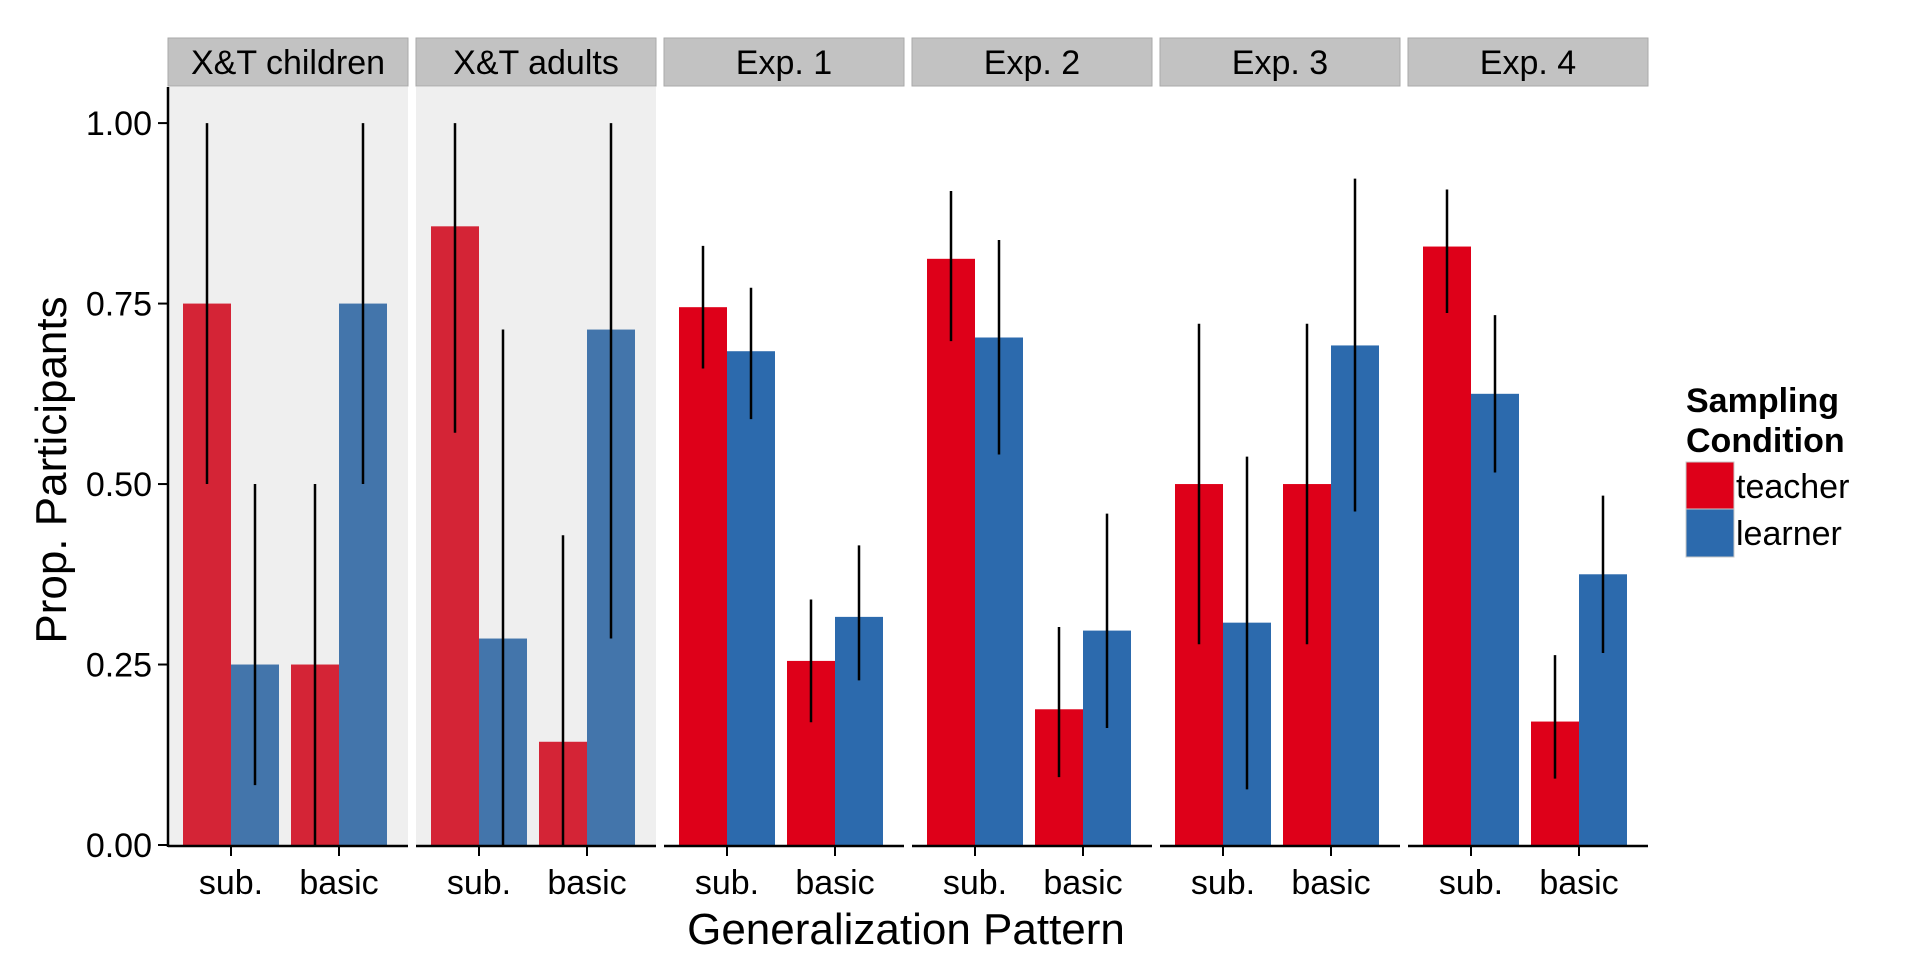  Describe the element at coordinates (784, 469) in the screenshot. I see `panel-3: Exp. 1 sub. basic` at that location.